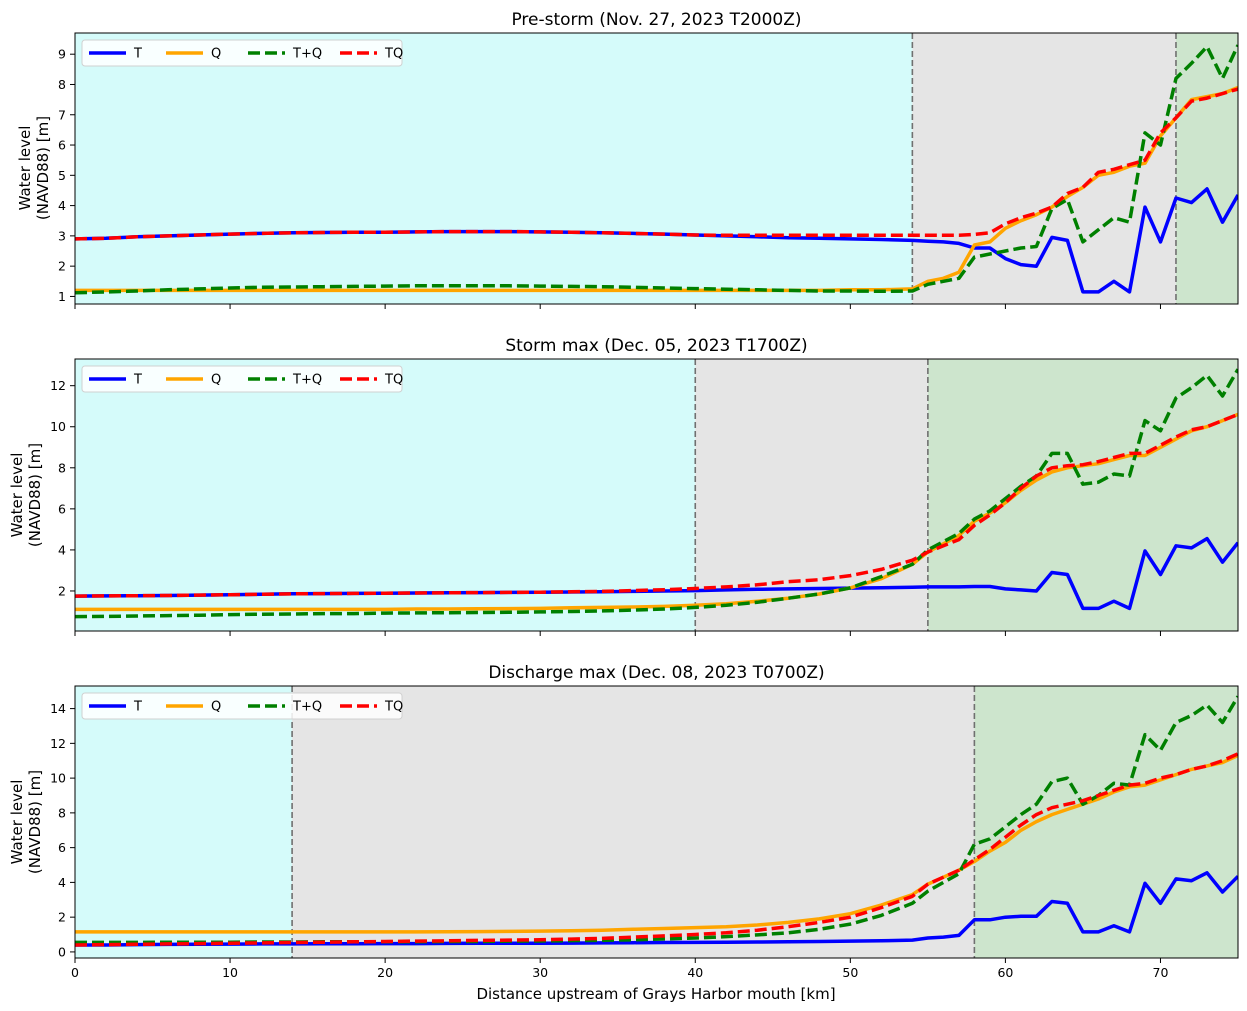 This screenshot has height=1011, width=1247. What do you see at coordinates (1005, 972) in the screenshot?
I see `x-tick-label: 60` at bounding box center [1005, 972].